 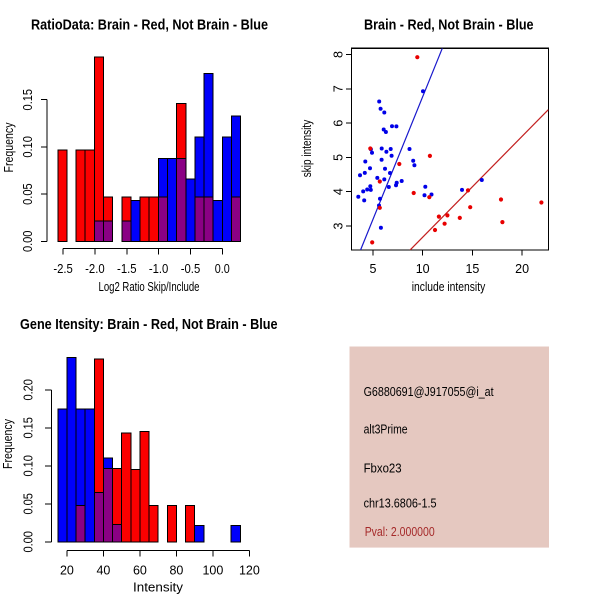 I want to click on svg-text: skip intensity, so click(x=307, y=148).